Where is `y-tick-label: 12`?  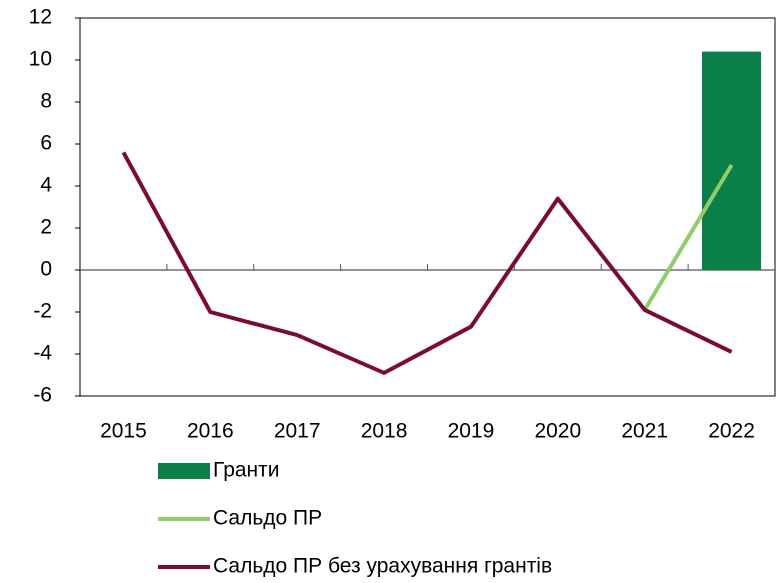 y-tick-label: 12 is located at coordinates (40, 17).